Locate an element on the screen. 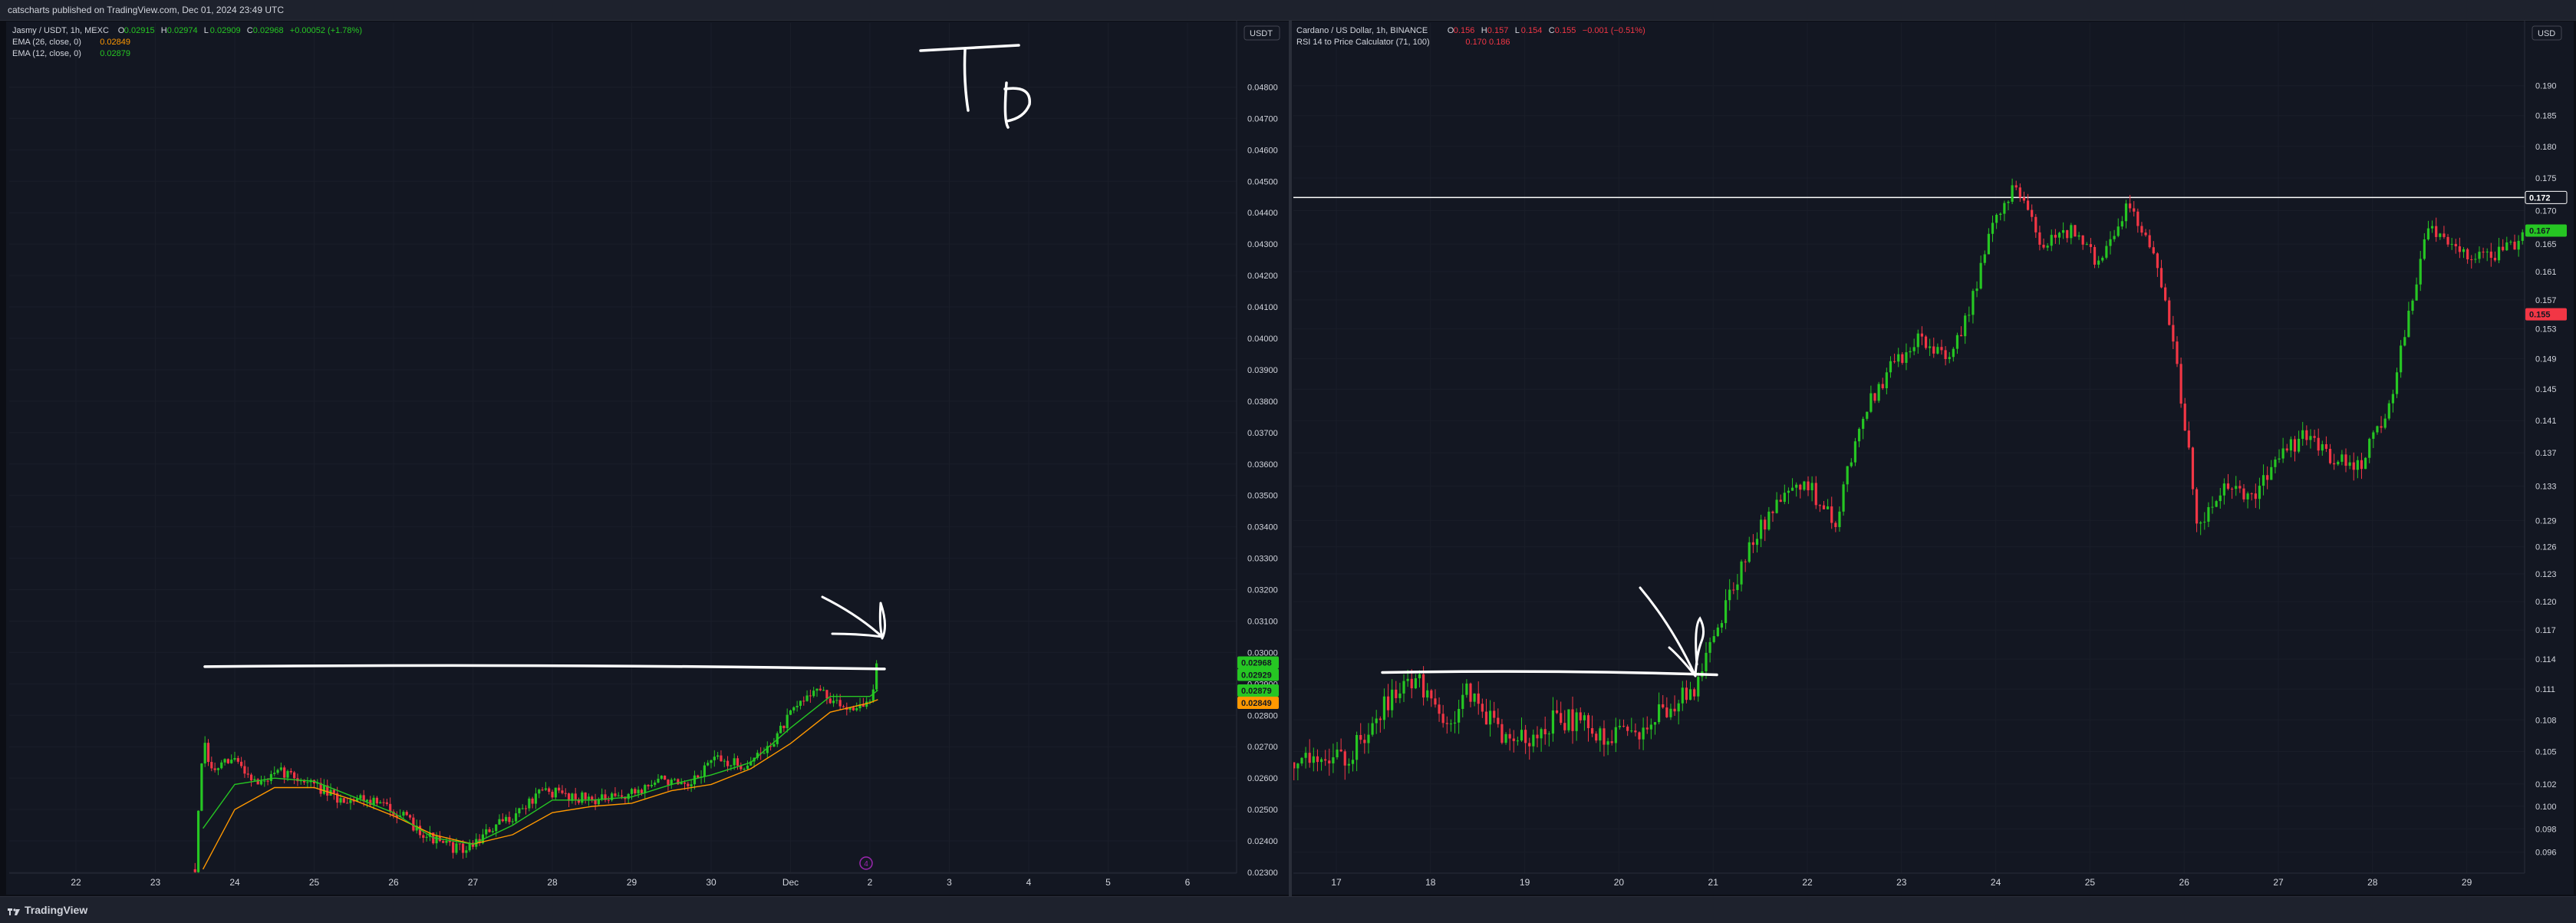 Image resolution: width=2576 pixels, height=923 pixels. footer-bar: TradingView is located at coordinates (1288, 909).